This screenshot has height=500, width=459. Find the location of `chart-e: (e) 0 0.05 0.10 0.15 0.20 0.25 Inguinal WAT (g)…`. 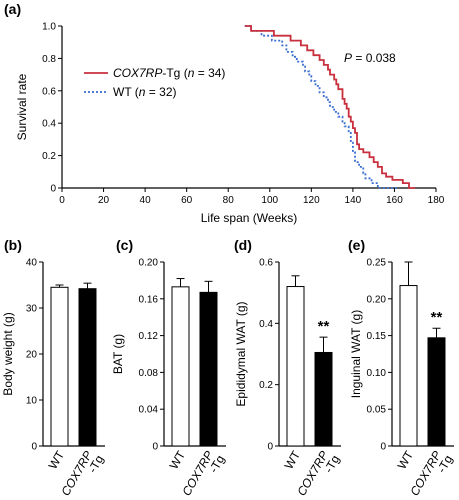

chart-e: (e) 0 0.05 0.10 0.15 0.20 0.25 Inguinal WAT (g)… is located at coordinates (401, 367).